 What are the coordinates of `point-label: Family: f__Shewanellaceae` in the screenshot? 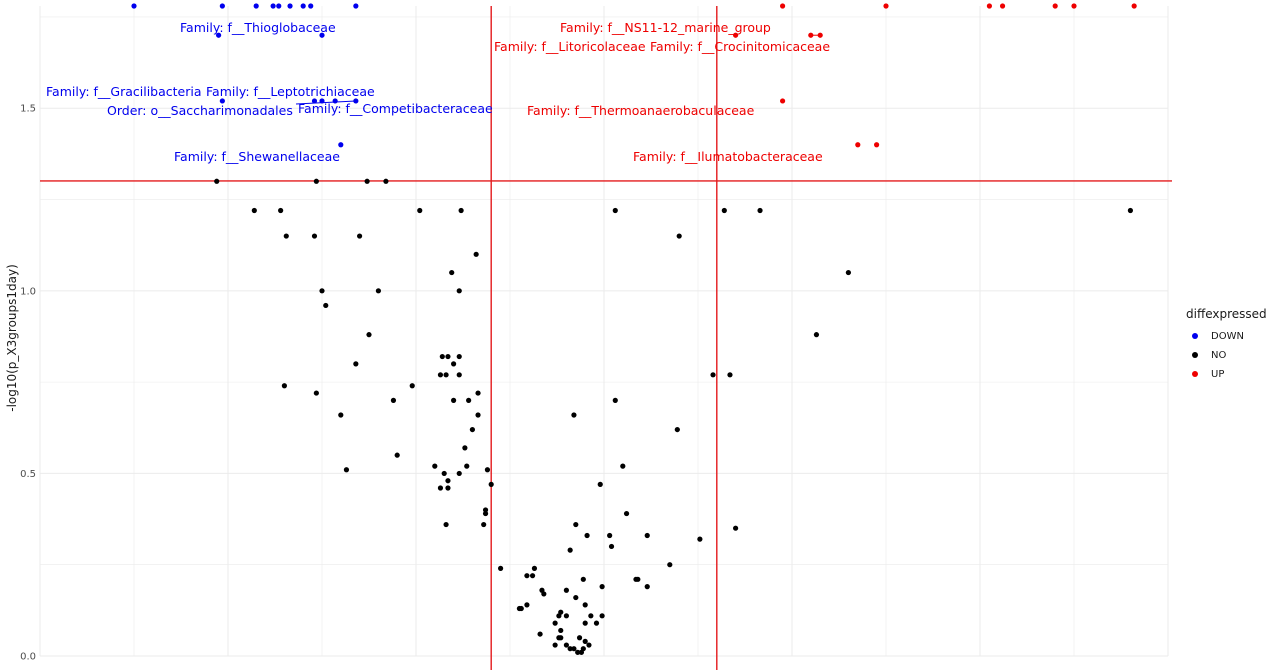 It's located at (257, 156).